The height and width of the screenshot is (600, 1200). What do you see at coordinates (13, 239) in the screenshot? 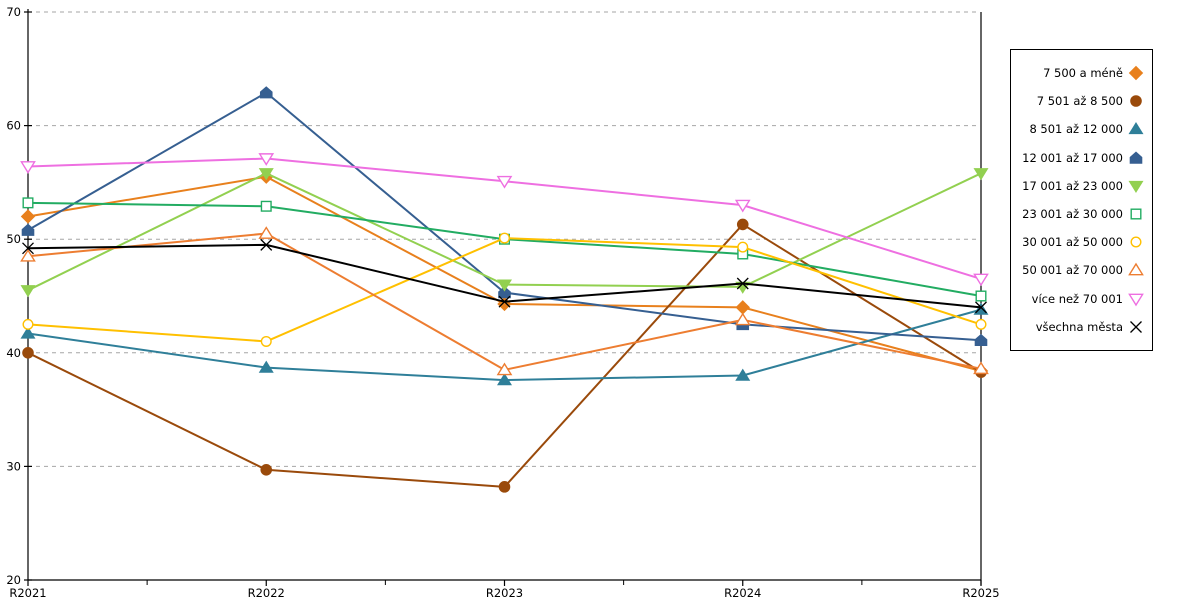
I see `y-tick-label: 50` at bounding box center [13, 239].